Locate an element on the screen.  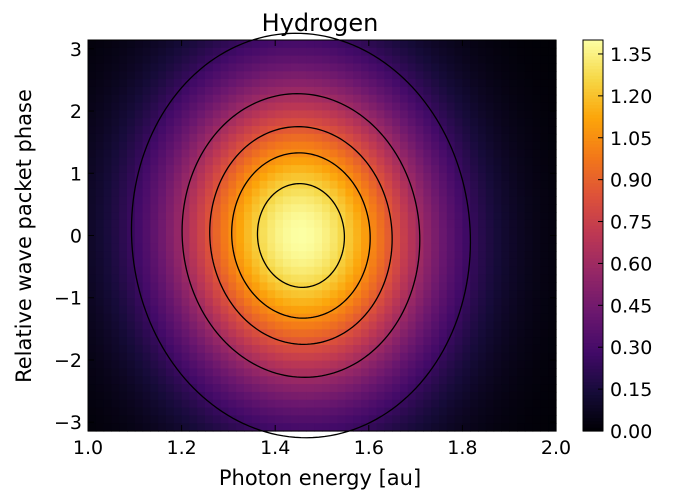
colorbar-tick-label: 0.15 is located at coordinates (631, 390).